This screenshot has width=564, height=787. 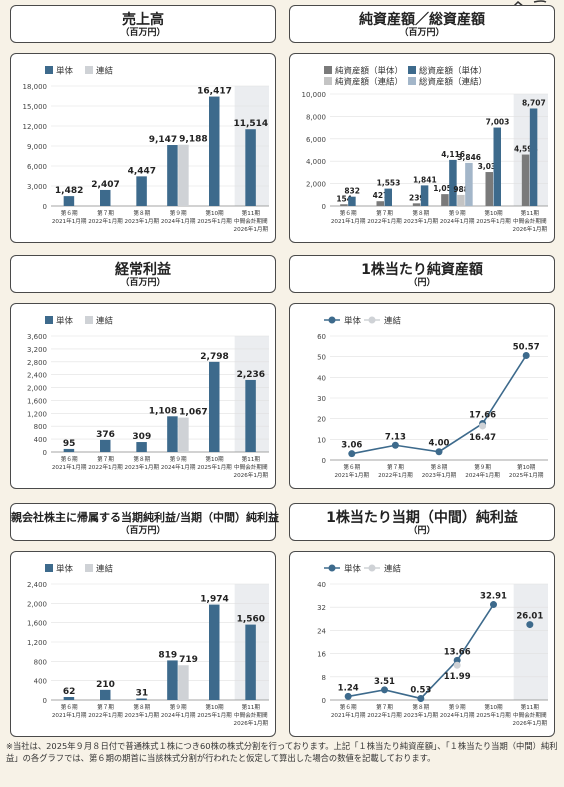 I want to click on data-label: 719, so click(x=188, y=660).